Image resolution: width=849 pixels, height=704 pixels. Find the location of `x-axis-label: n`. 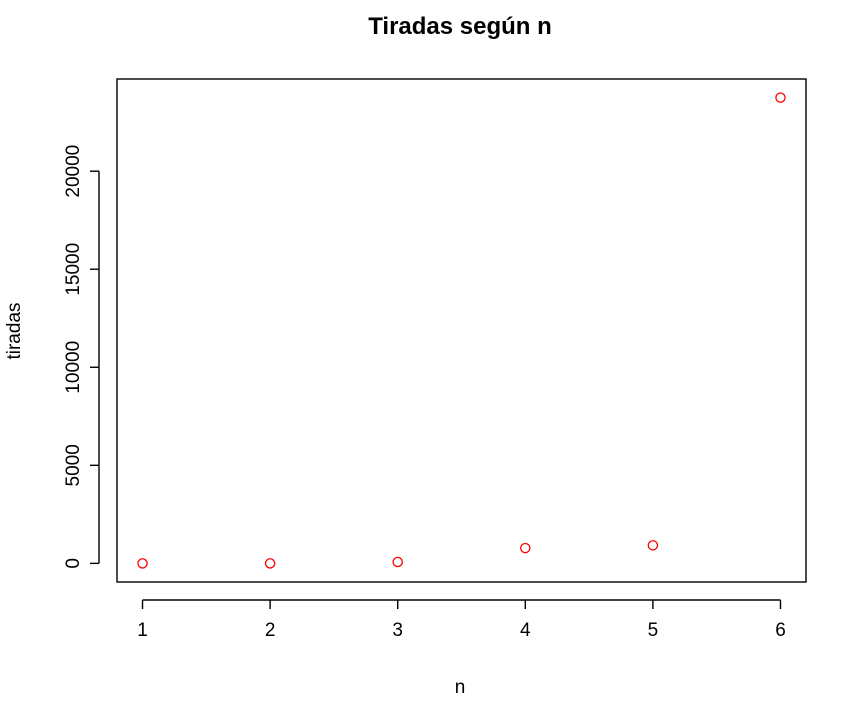

x-axis-label: n is located at coordinates (460, 687).